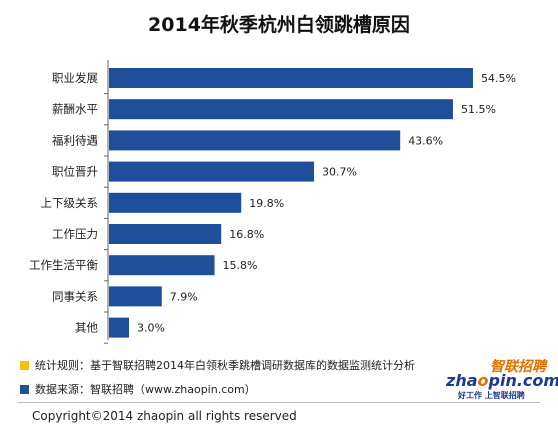  What do you see at coordinates (339, 172) in the screenshot?
I see `value-label: 30.7%` at bounding box center [339, 172].